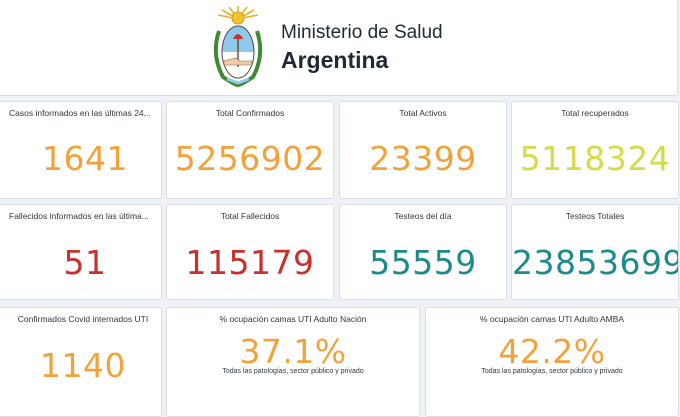  I want to click on card-value: 5118324, so click(595, 158).